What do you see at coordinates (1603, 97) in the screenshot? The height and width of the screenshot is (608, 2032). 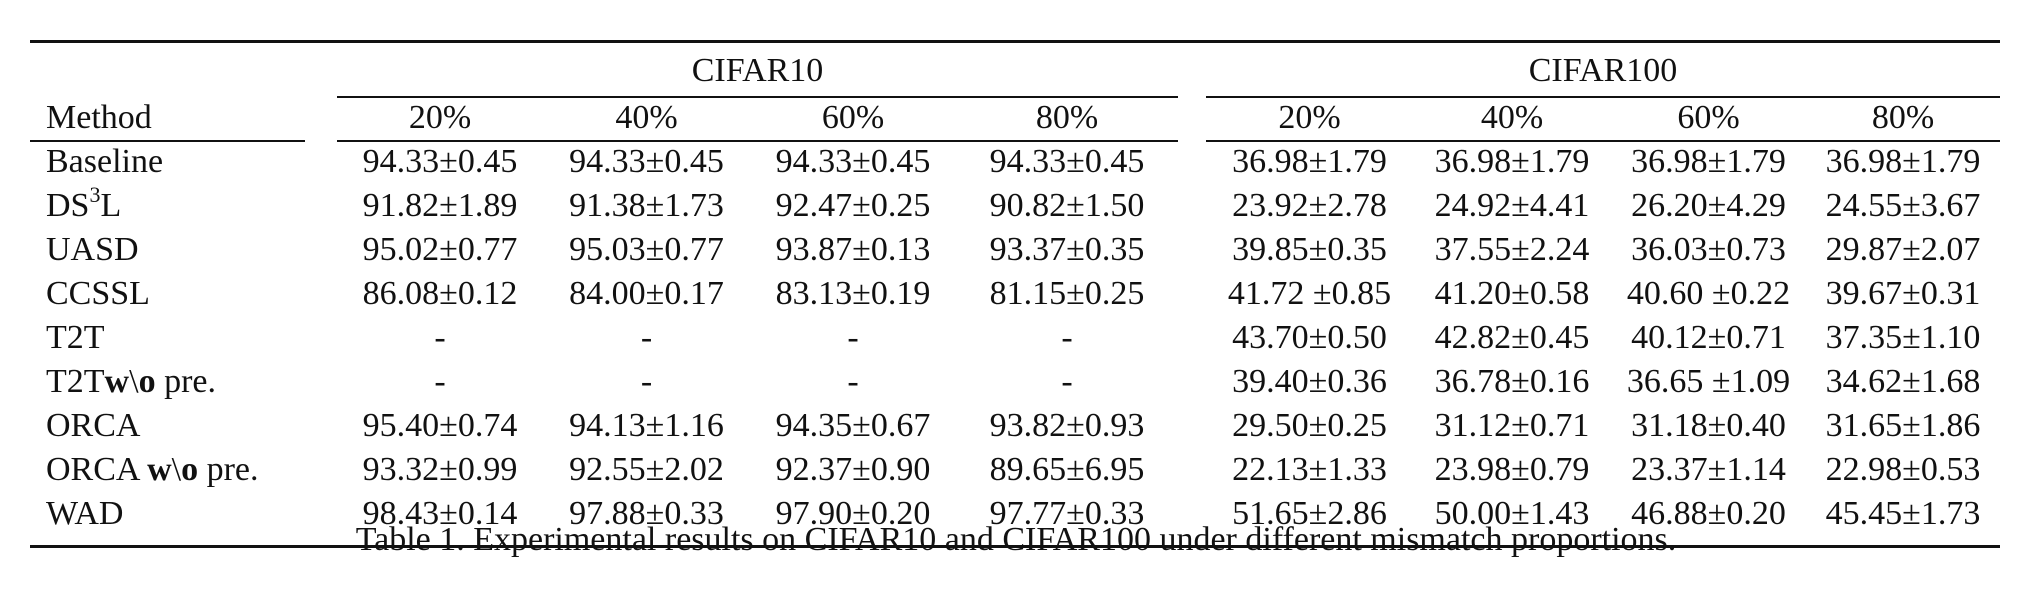 I see `cifar100-group-rule` at bounding box center [1603, 97].